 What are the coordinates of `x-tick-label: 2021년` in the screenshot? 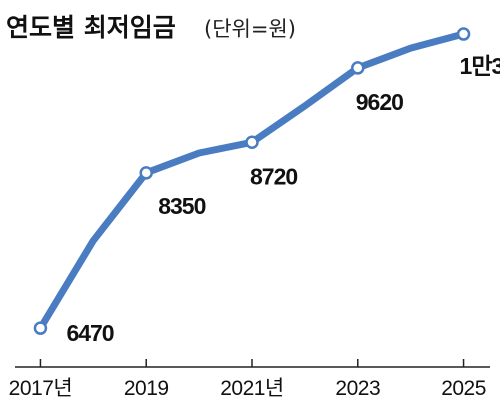 It's located at (252, 388).